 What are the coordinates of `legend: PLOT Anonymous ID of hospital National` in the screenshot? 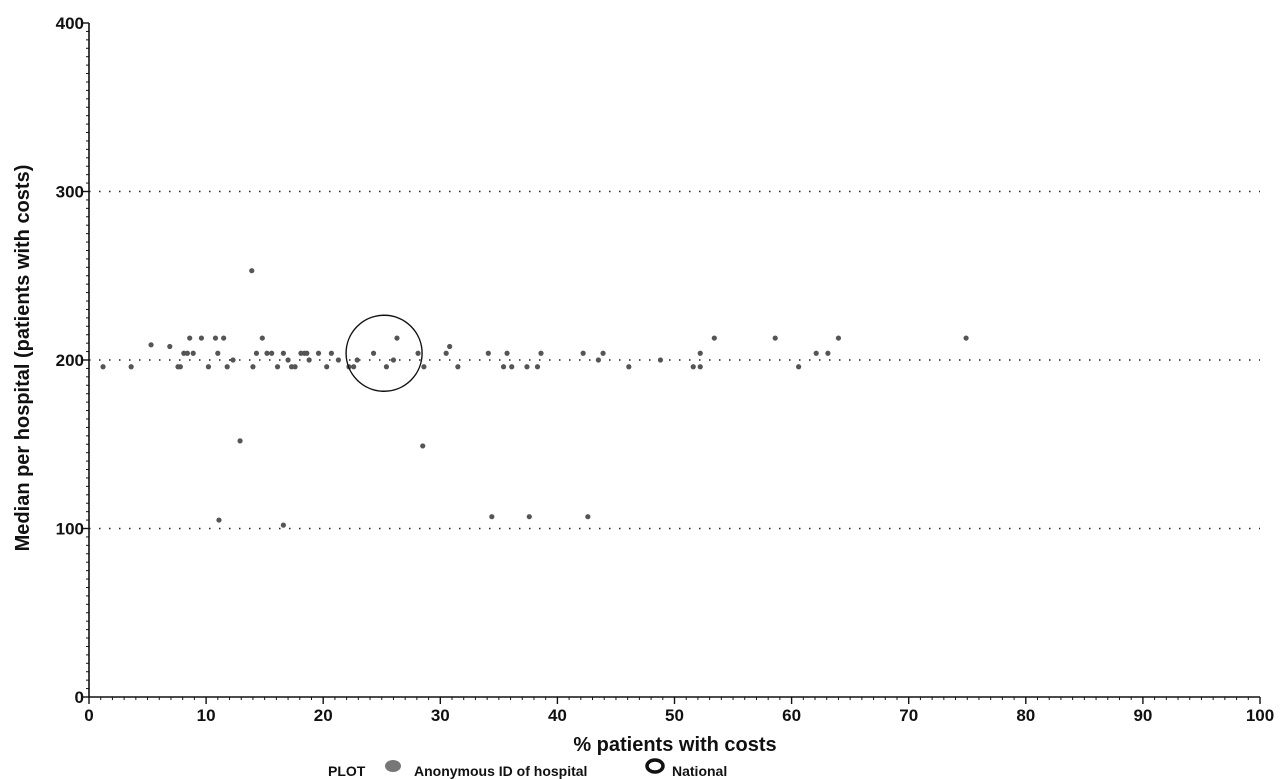 It's located at (527, 768).